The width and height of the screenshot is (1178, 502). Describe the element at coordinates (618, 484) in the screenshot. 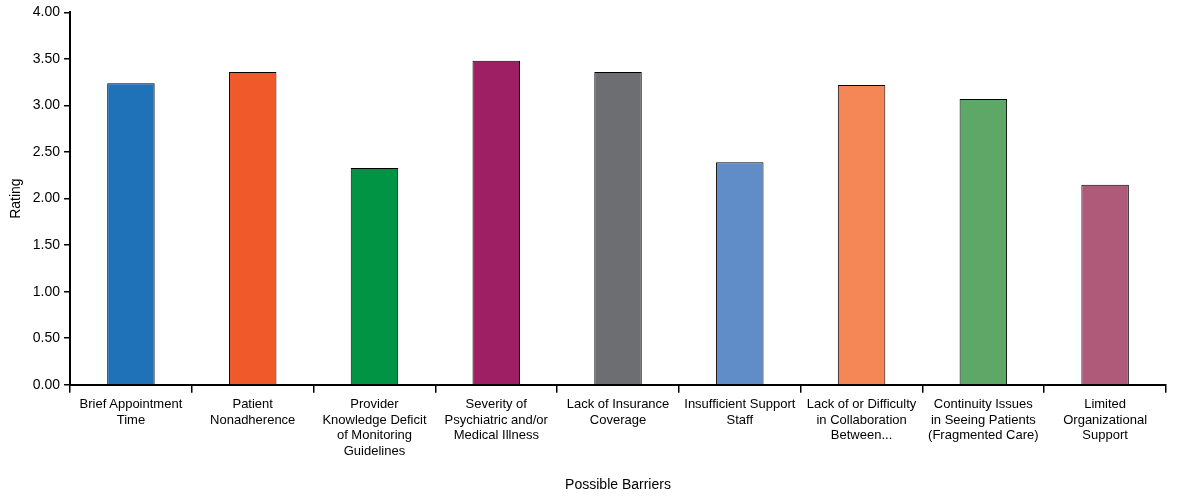

I see `x-axis-title: Possible Barriers` at that location.